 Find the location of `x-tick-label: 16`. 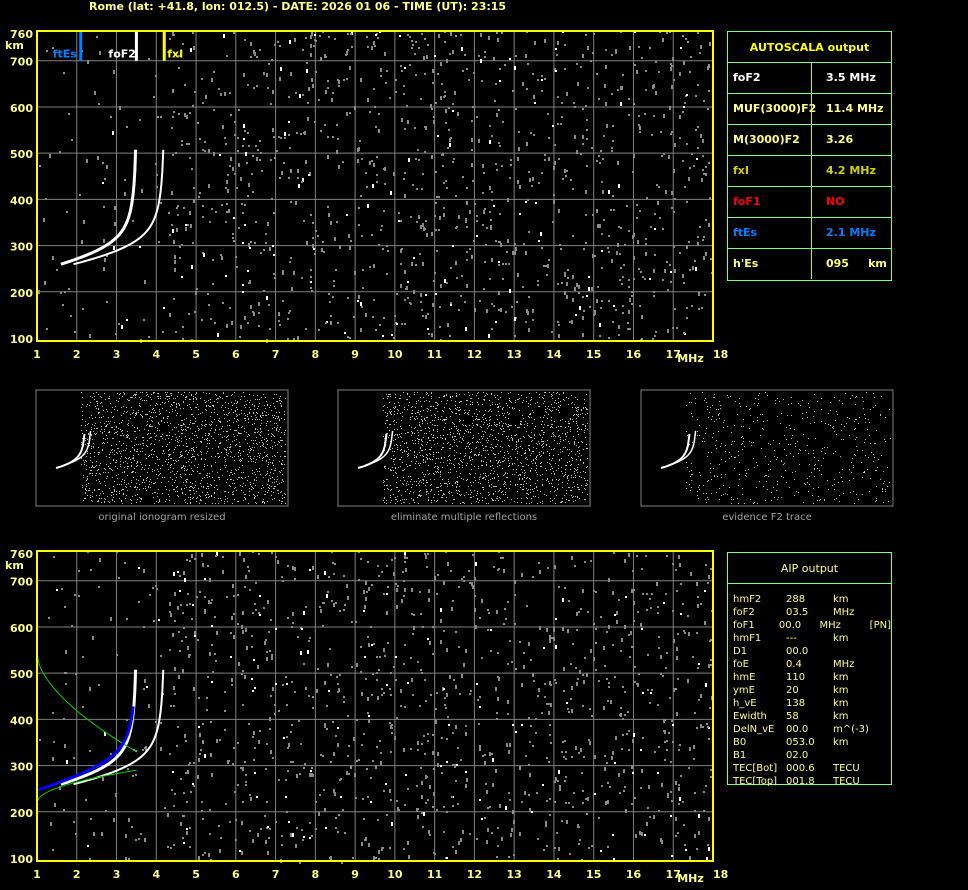

x-tick-label: 16 is located at coordinates (634, 874).